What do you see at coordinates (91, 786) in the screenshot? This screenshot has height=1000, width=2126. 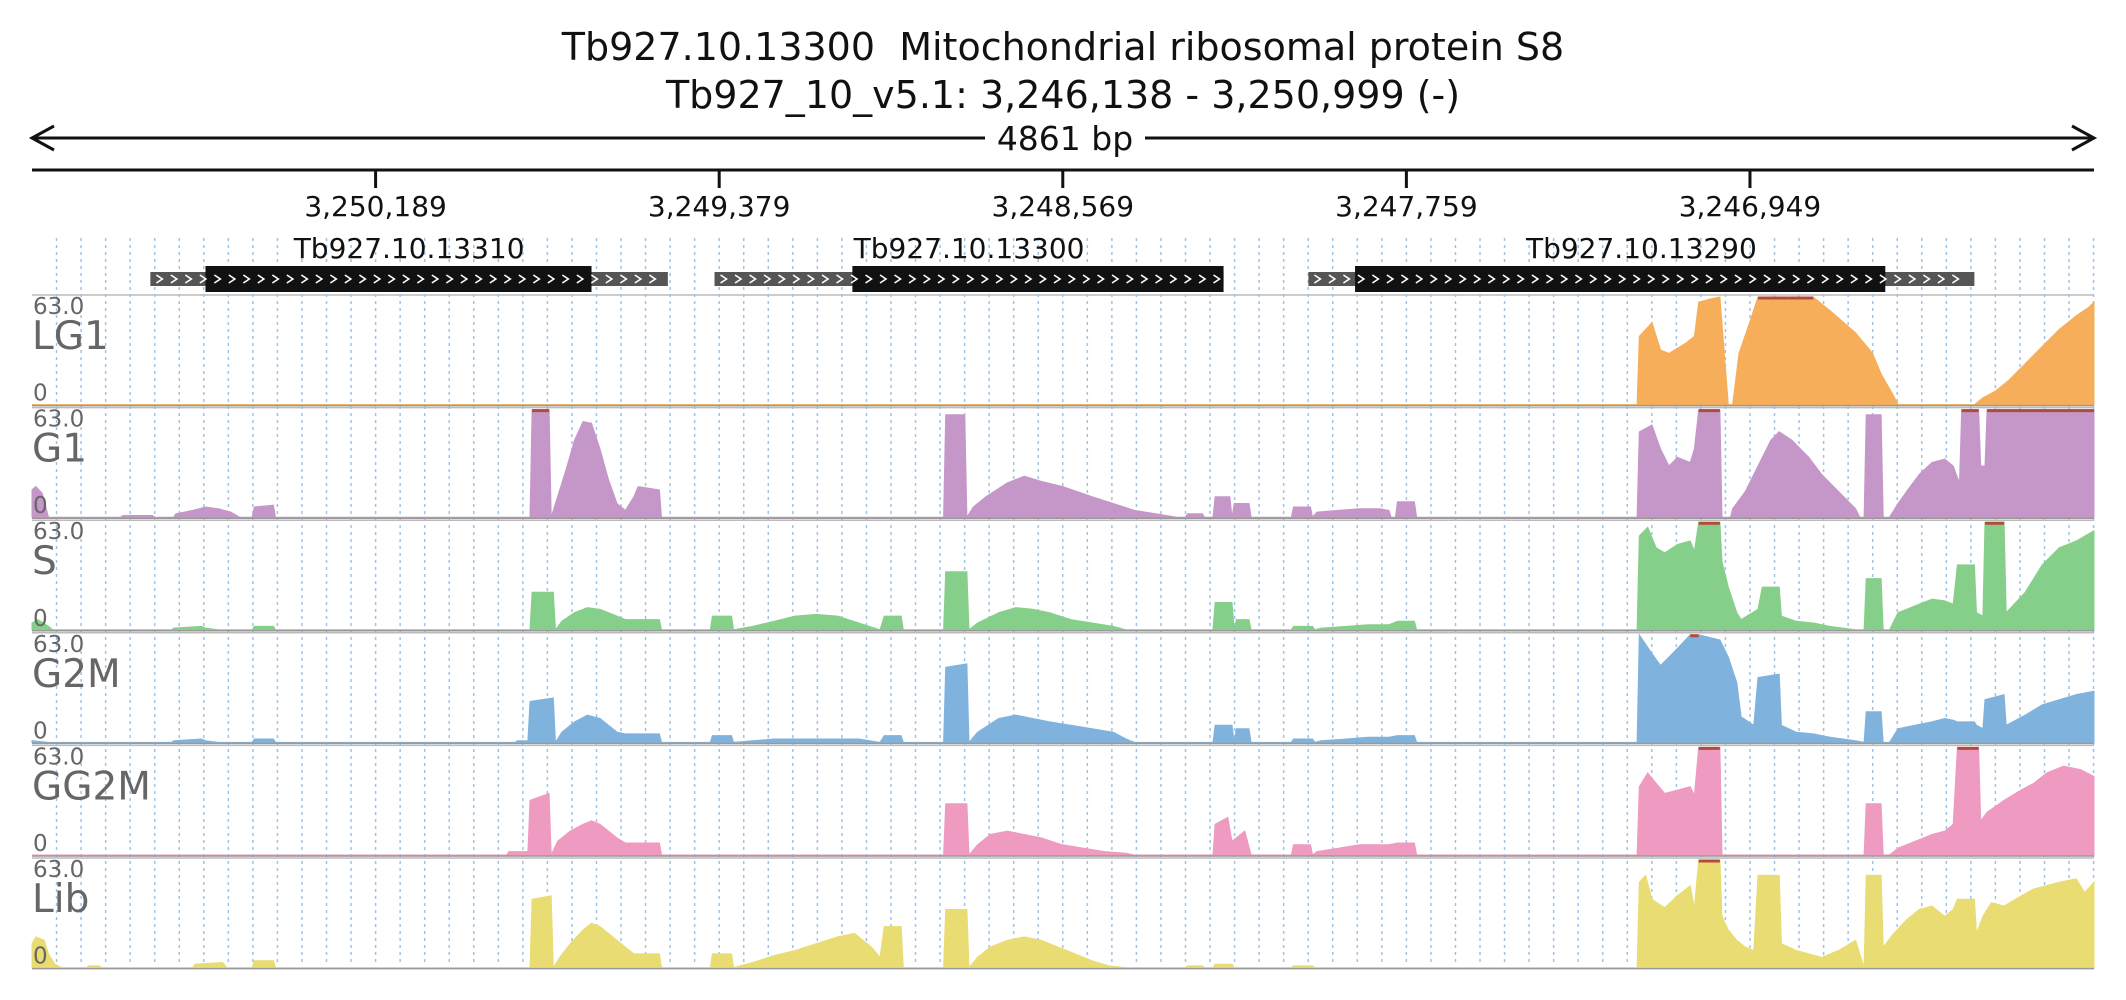 I see `track-name-label: GG2M` at bounding box center [91, 786].